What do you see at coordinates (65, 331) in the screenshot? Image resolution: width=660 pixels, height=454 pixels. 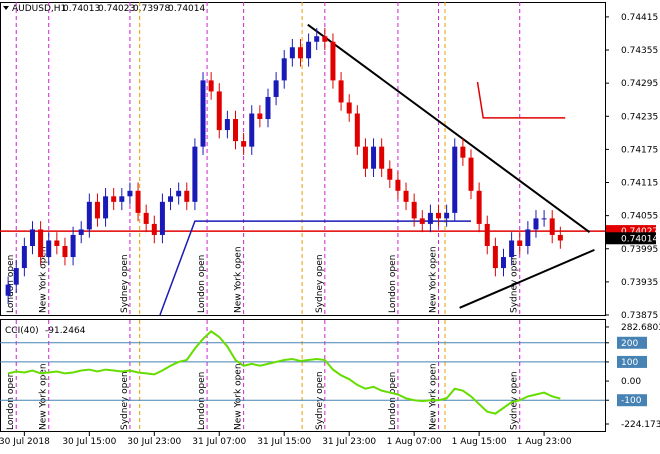 I see `cci-current: -91.2464` at bounding box center [65, 331].